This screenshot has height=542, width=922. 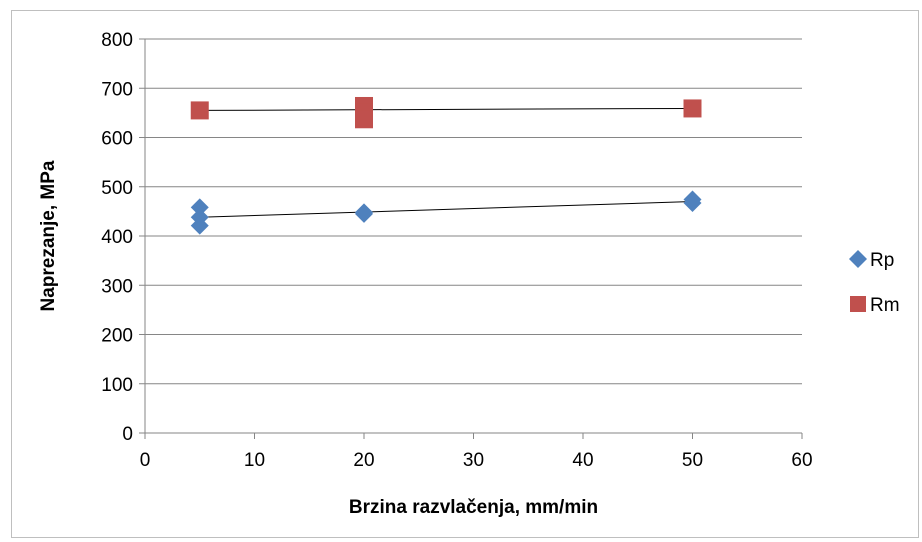 I want to click on y-axis-title: Naprezanje, MPa, so click(x=48, y=235).